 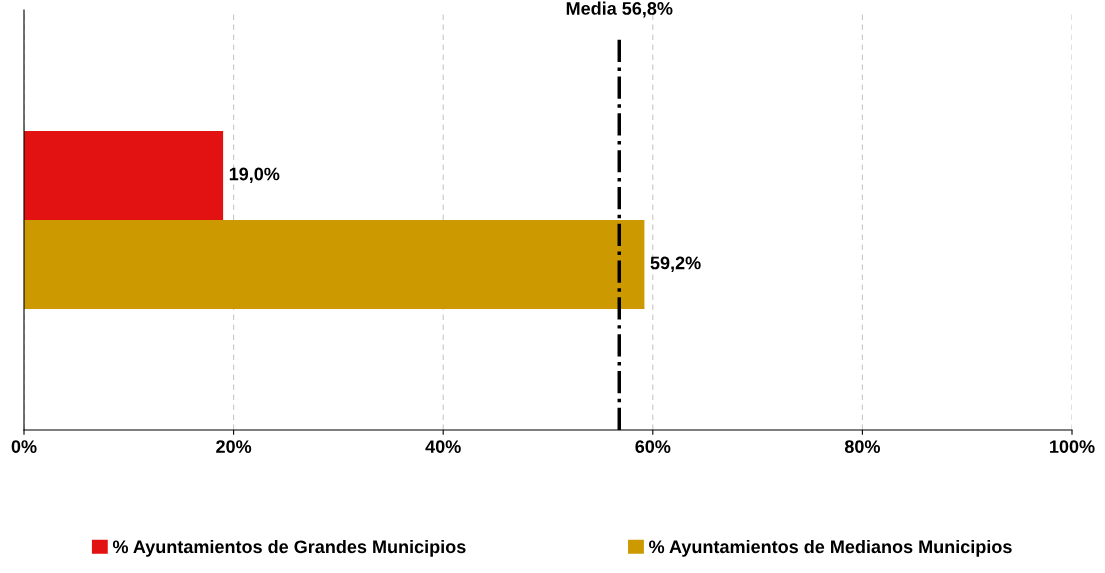 I want to click on x-tick-label: 80%, so click(x=862, y=446).